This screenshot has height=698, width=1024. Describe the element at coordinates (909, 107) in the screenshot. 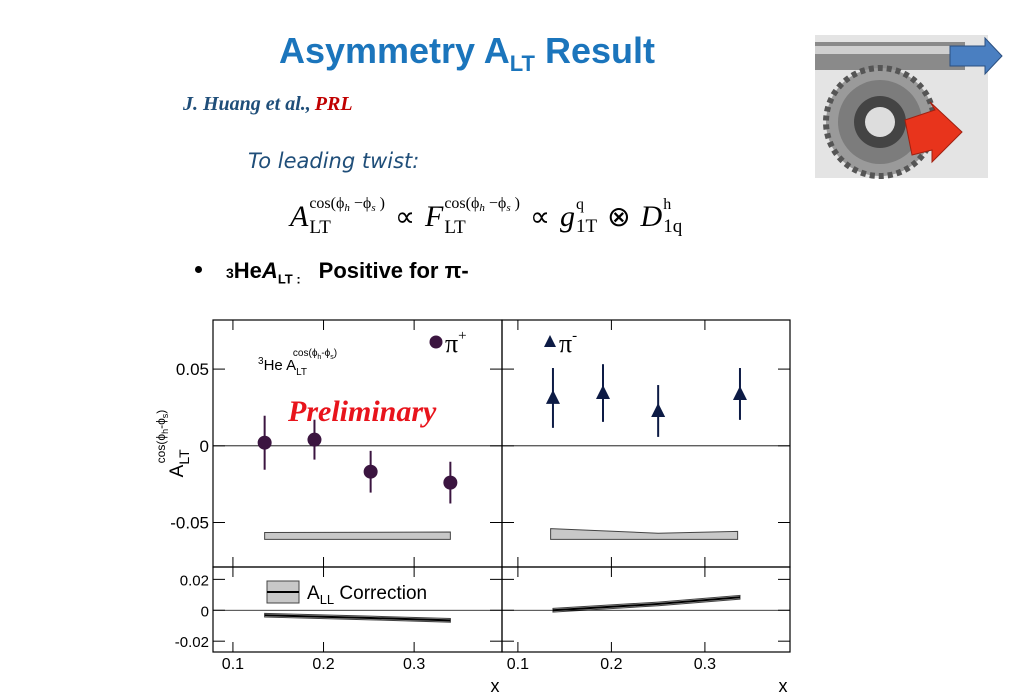

I see `gear-picture` at that location.